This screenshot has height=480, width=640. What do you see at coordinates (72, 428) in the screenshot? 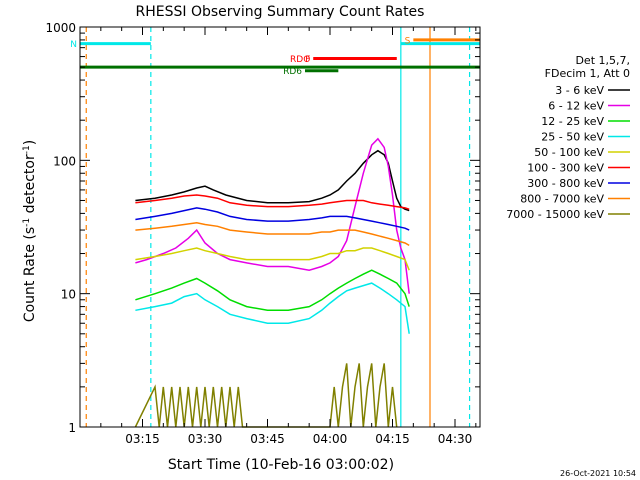
I see `y-tick-label-1: 1` at bounding box center [72, 428].